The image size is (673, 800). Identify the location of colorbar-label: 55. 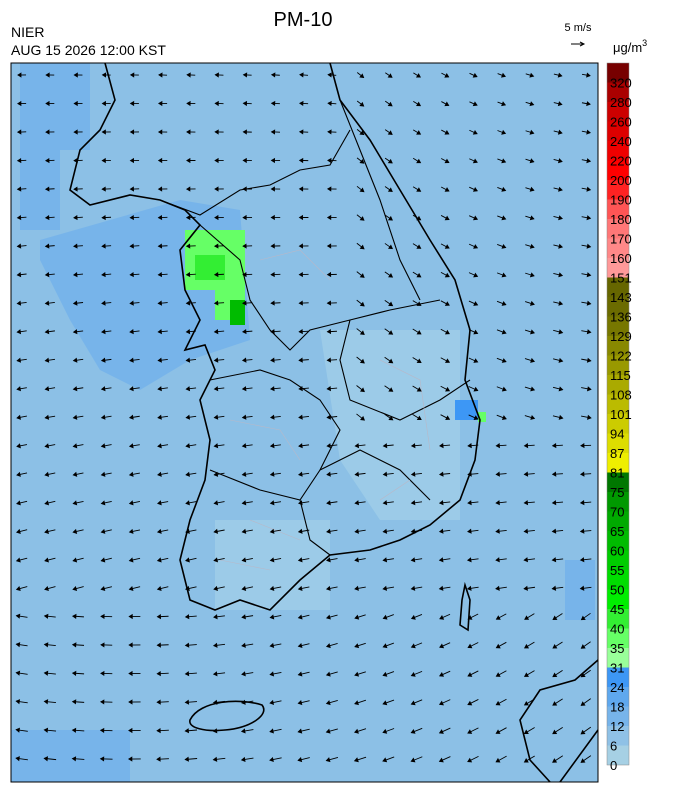
(617, 570).